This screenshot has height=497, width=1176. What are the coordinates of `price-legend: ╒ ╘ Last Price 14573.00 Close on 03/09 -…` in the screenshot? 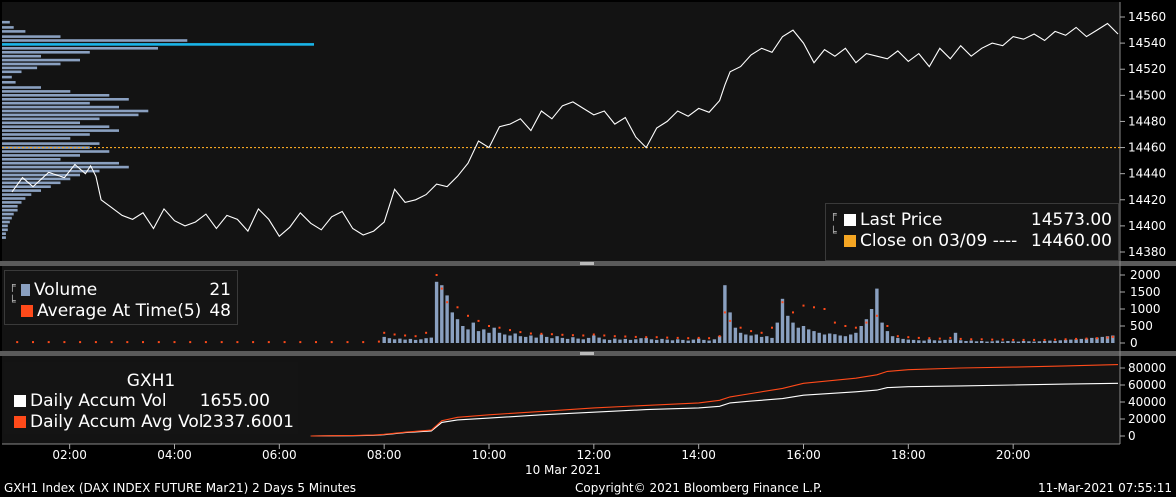 It's located at (972, 232).